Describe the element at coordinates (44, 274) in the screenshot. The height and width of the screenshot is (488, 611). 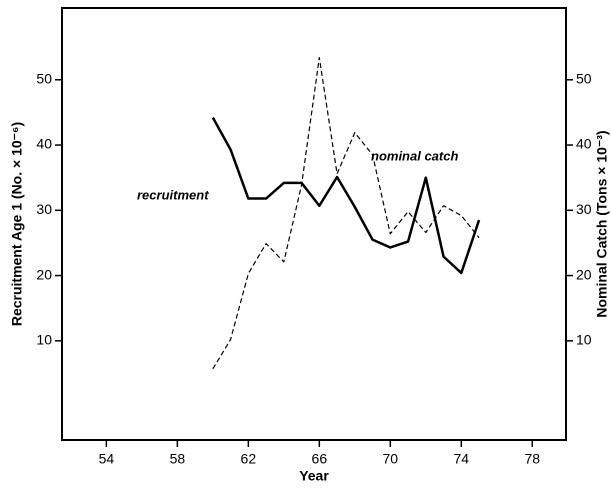
I see `y-tick-label: 20` at that location.